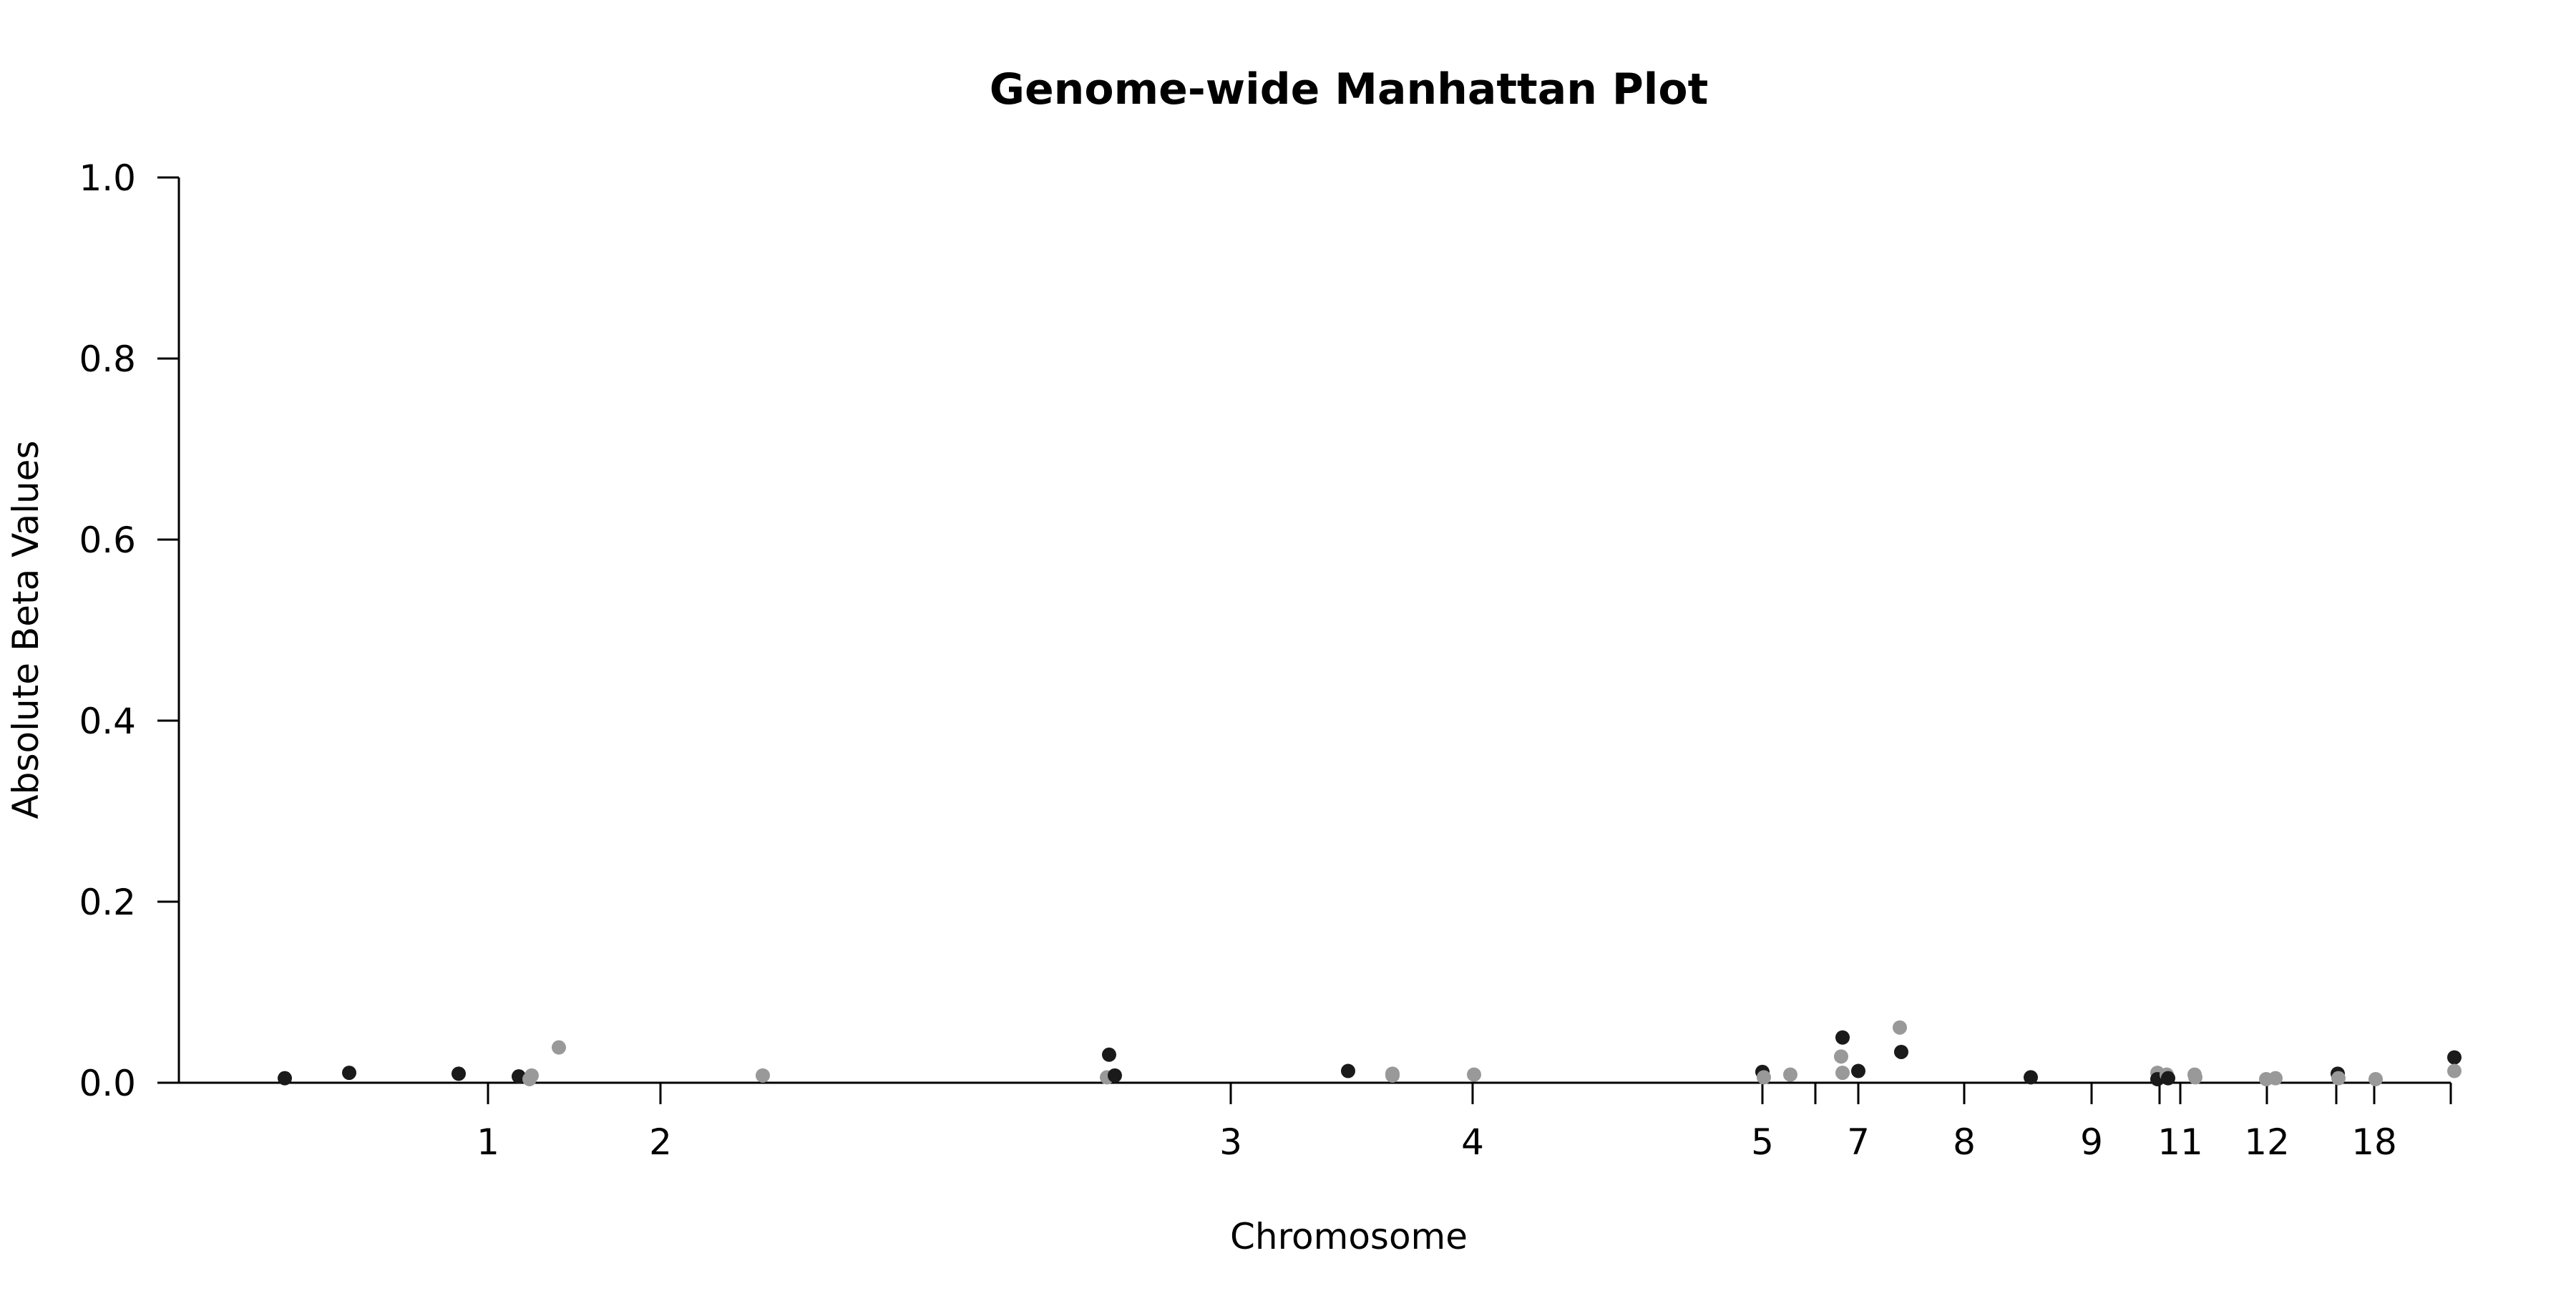  What do you see at coordinates (26, 630) in the screenshot?
I see `y-axis-label: Absolute Beta Values` at bounding box center [26, 630].